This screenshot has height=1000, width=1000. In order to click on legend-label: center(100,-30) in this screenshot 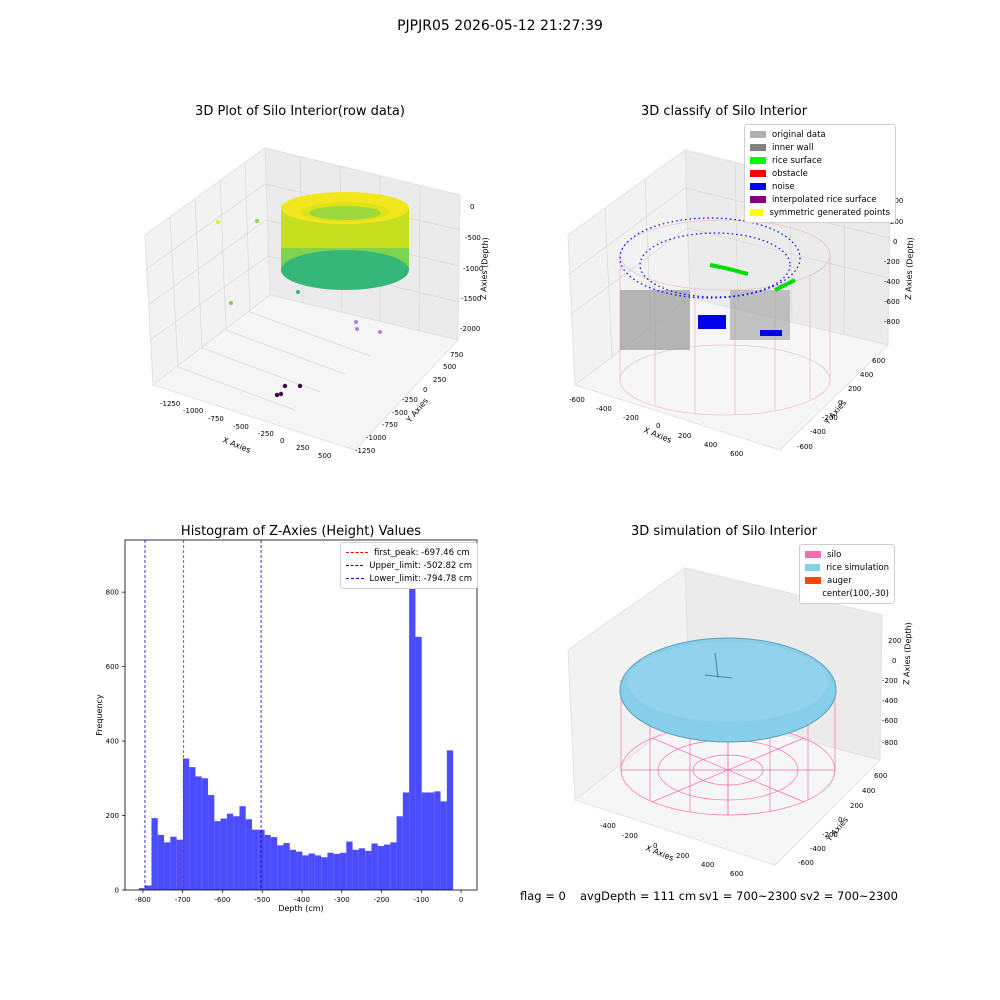, I will do `click(855, 593)`.